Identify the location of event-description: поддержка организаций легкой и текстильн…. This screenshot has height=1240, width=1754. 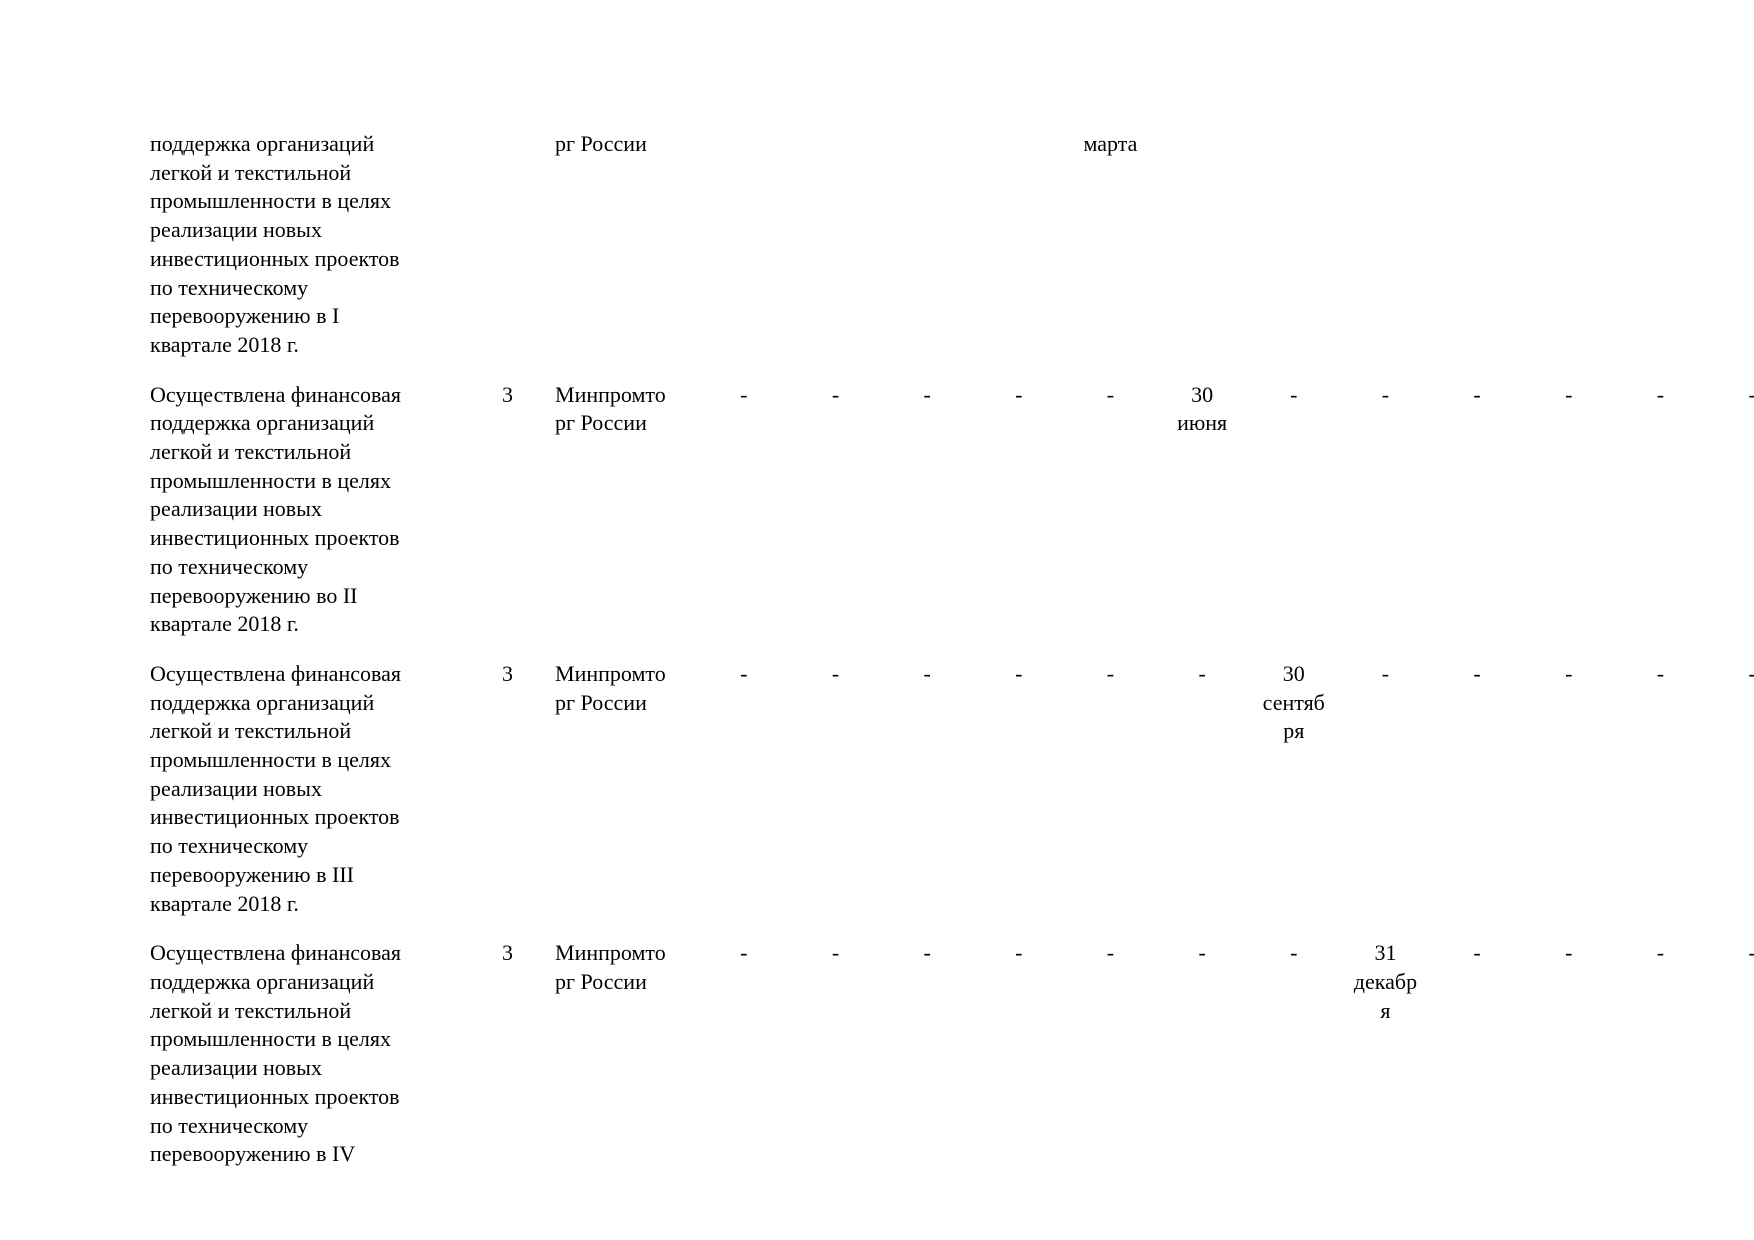
(275, 244).